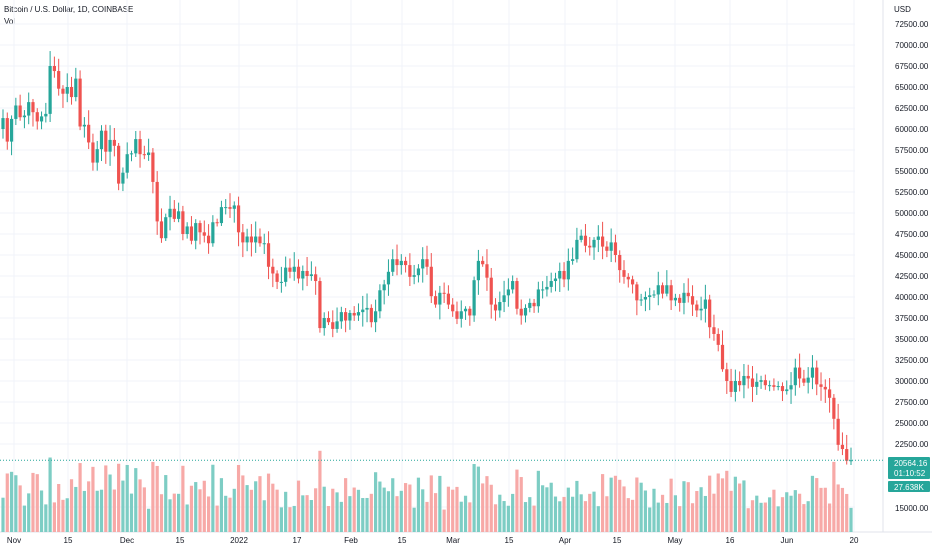 This screenshot has height=550, width=932. I want to click on price-tick-label: 30000.00, so click(912, 381).